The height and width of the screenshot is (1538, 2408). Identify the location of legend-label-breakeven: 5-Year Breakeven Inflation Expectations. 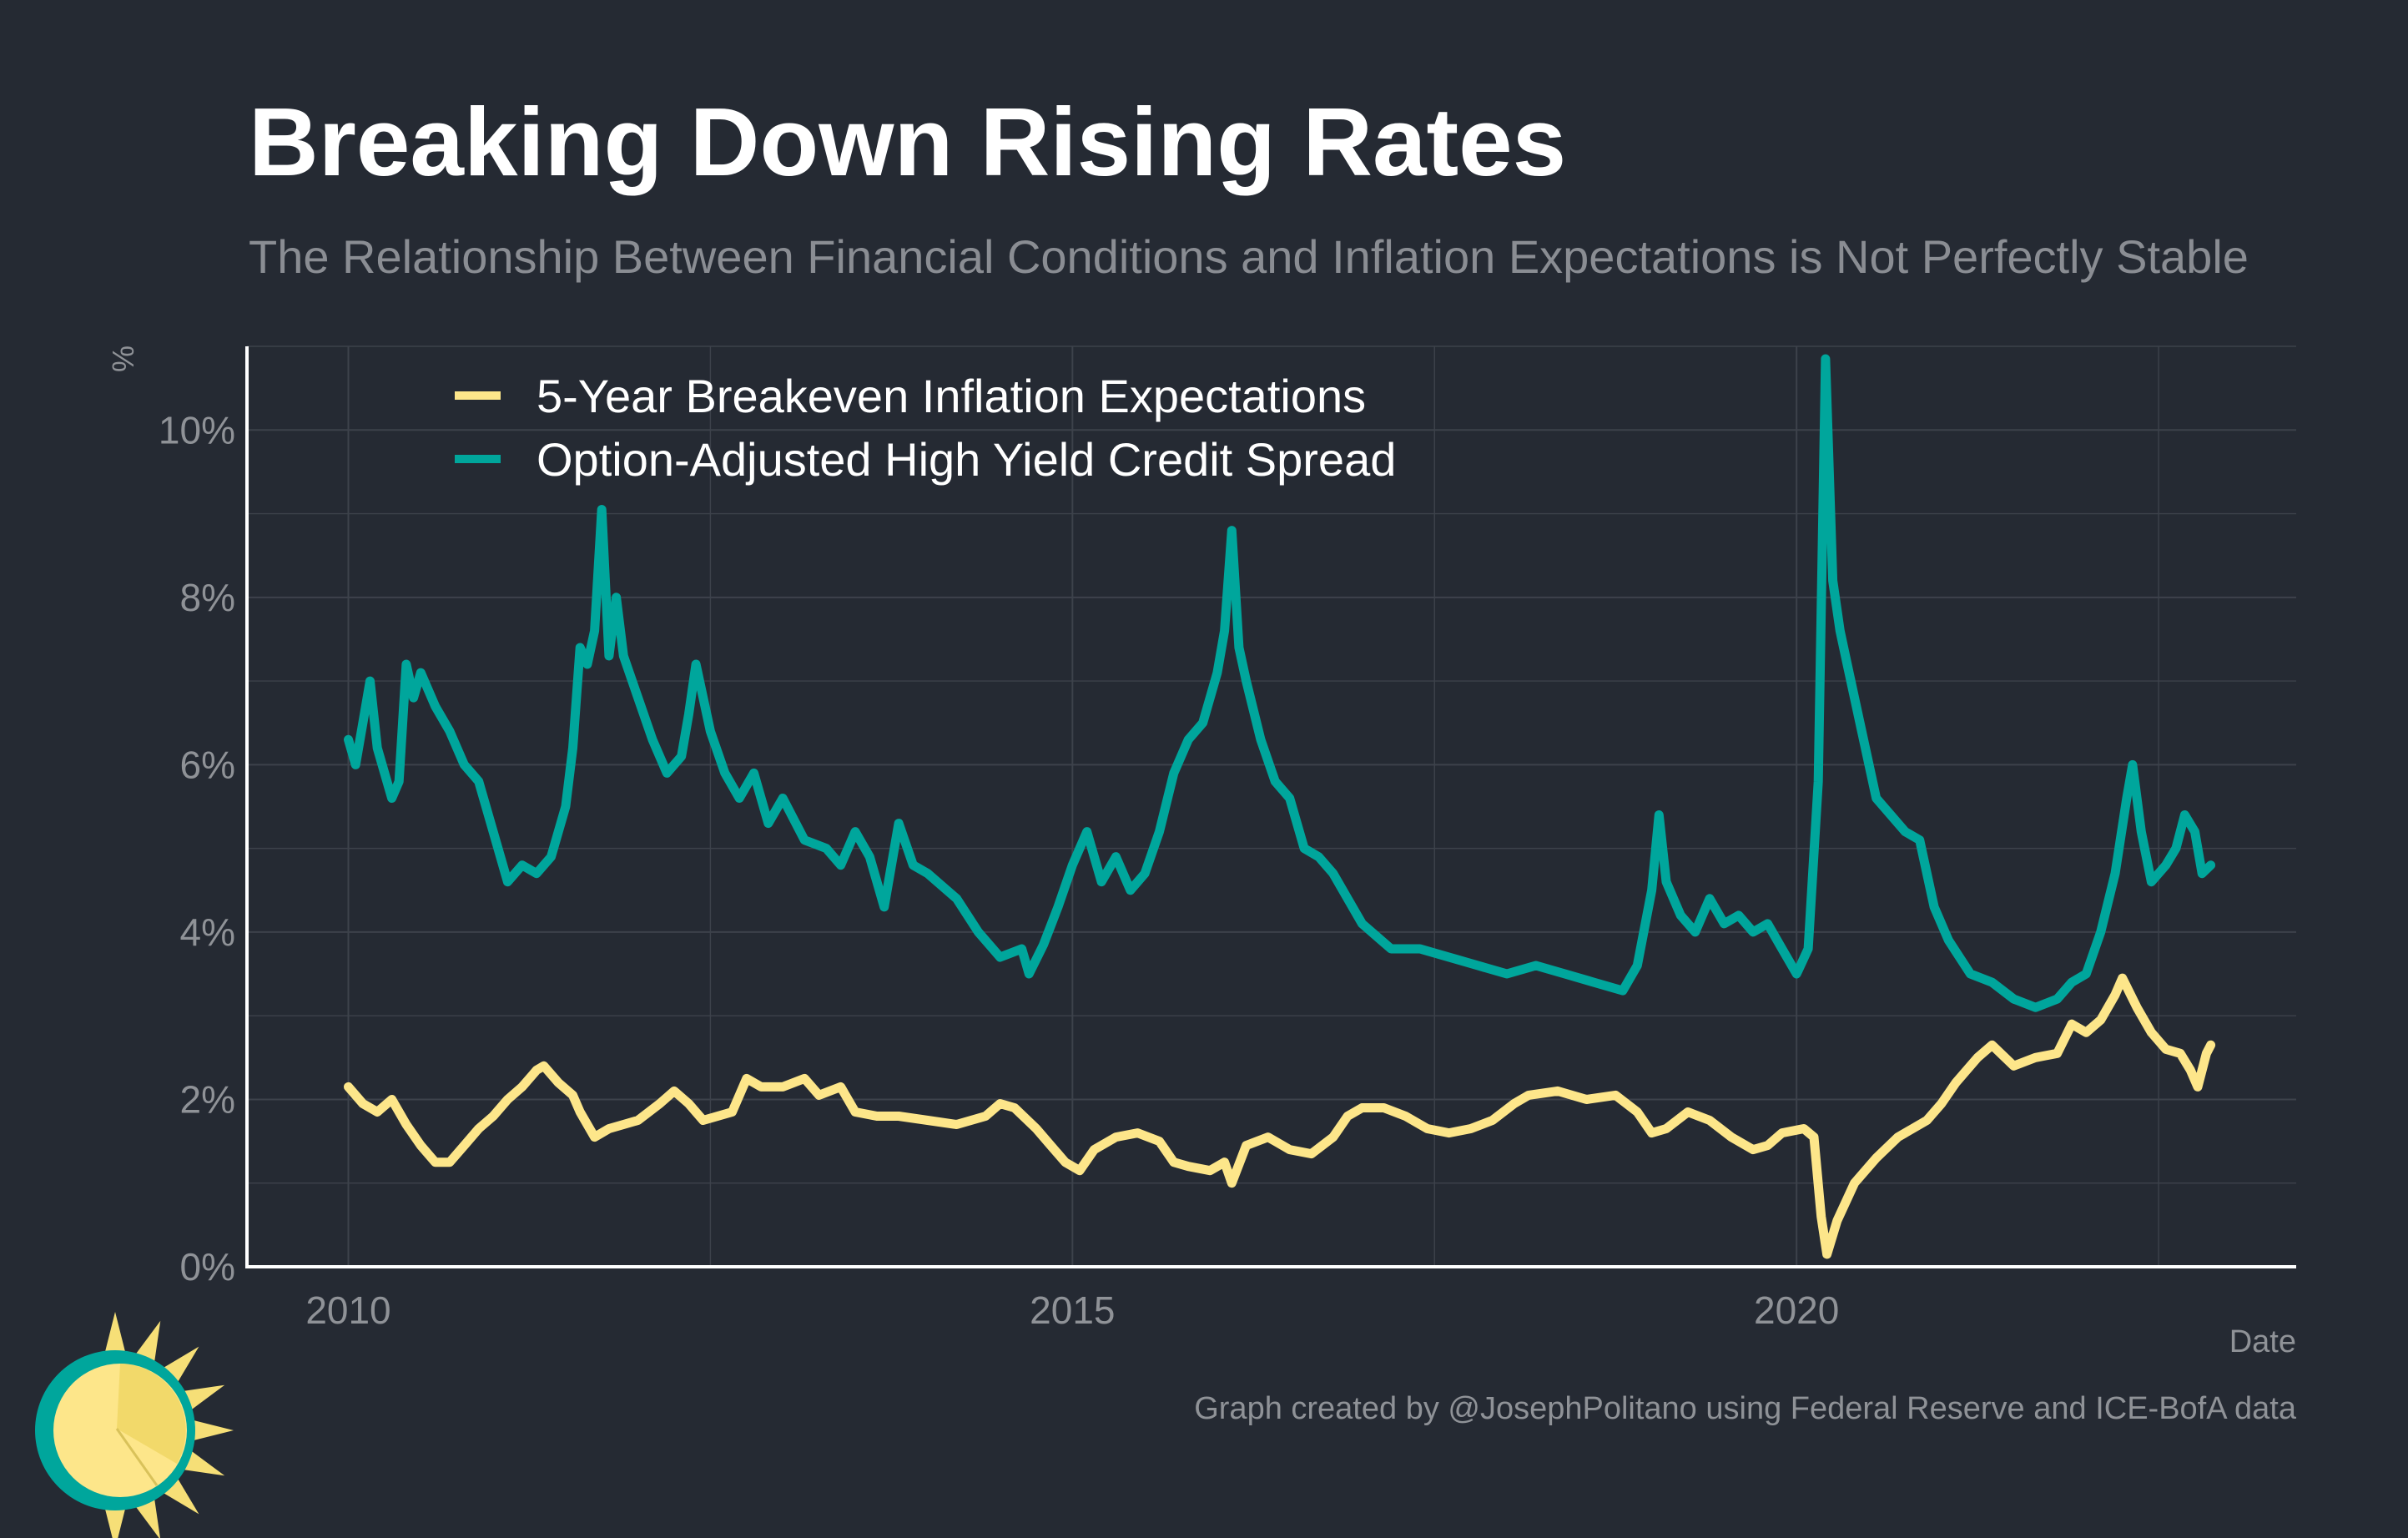
(951, 396).